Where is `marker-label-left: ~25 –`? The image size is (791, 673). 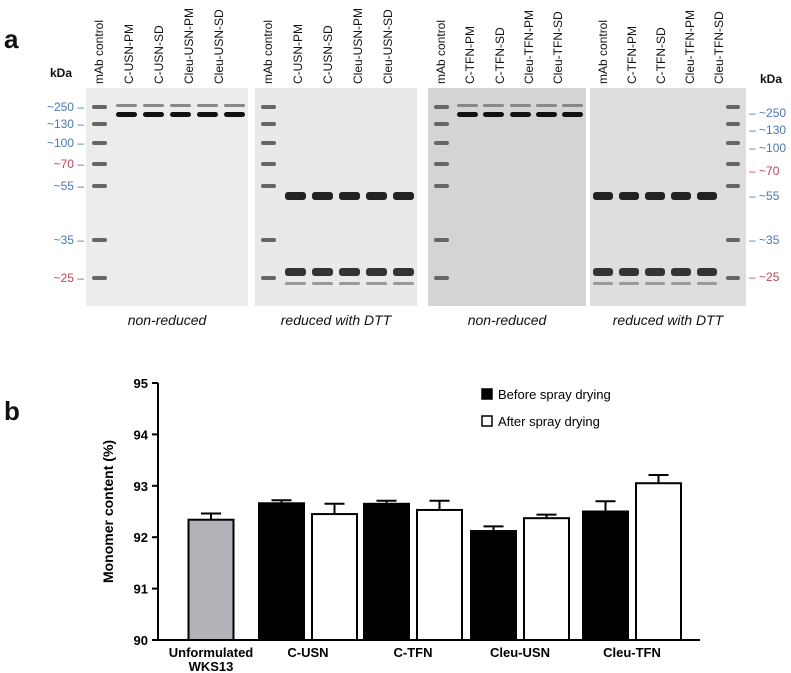
marker-label-left: ~25 – is located at coordinates (68, 278).